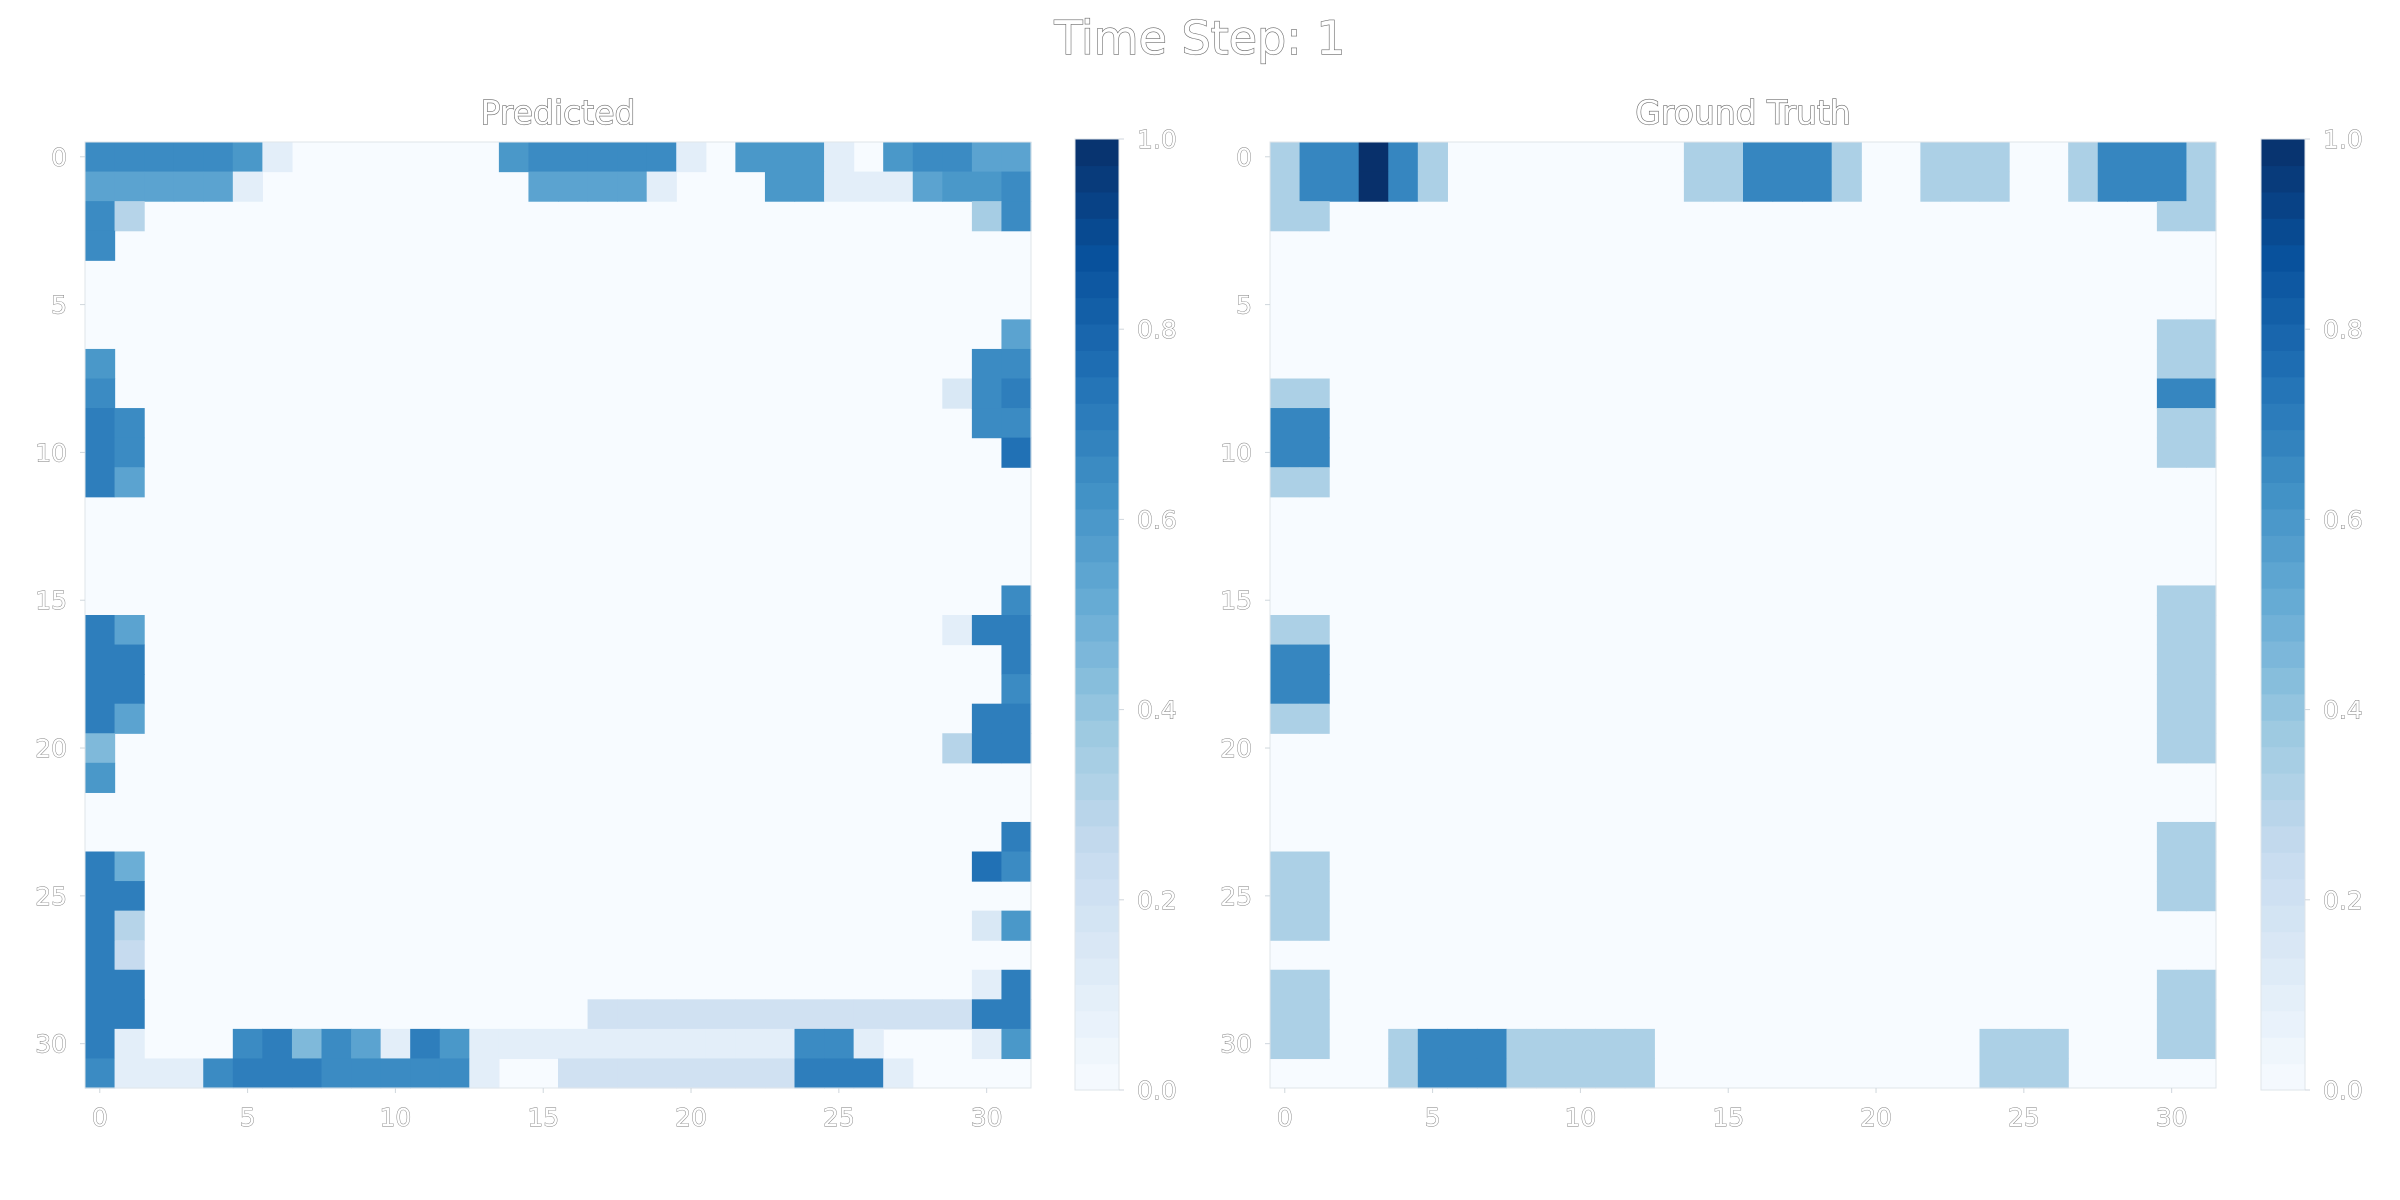 Image resolution: width=2400 pixels, height=1200 pixels. I want to click on ground-truth-colorbar-tick-label: 0.0, so click(2343, 1090).